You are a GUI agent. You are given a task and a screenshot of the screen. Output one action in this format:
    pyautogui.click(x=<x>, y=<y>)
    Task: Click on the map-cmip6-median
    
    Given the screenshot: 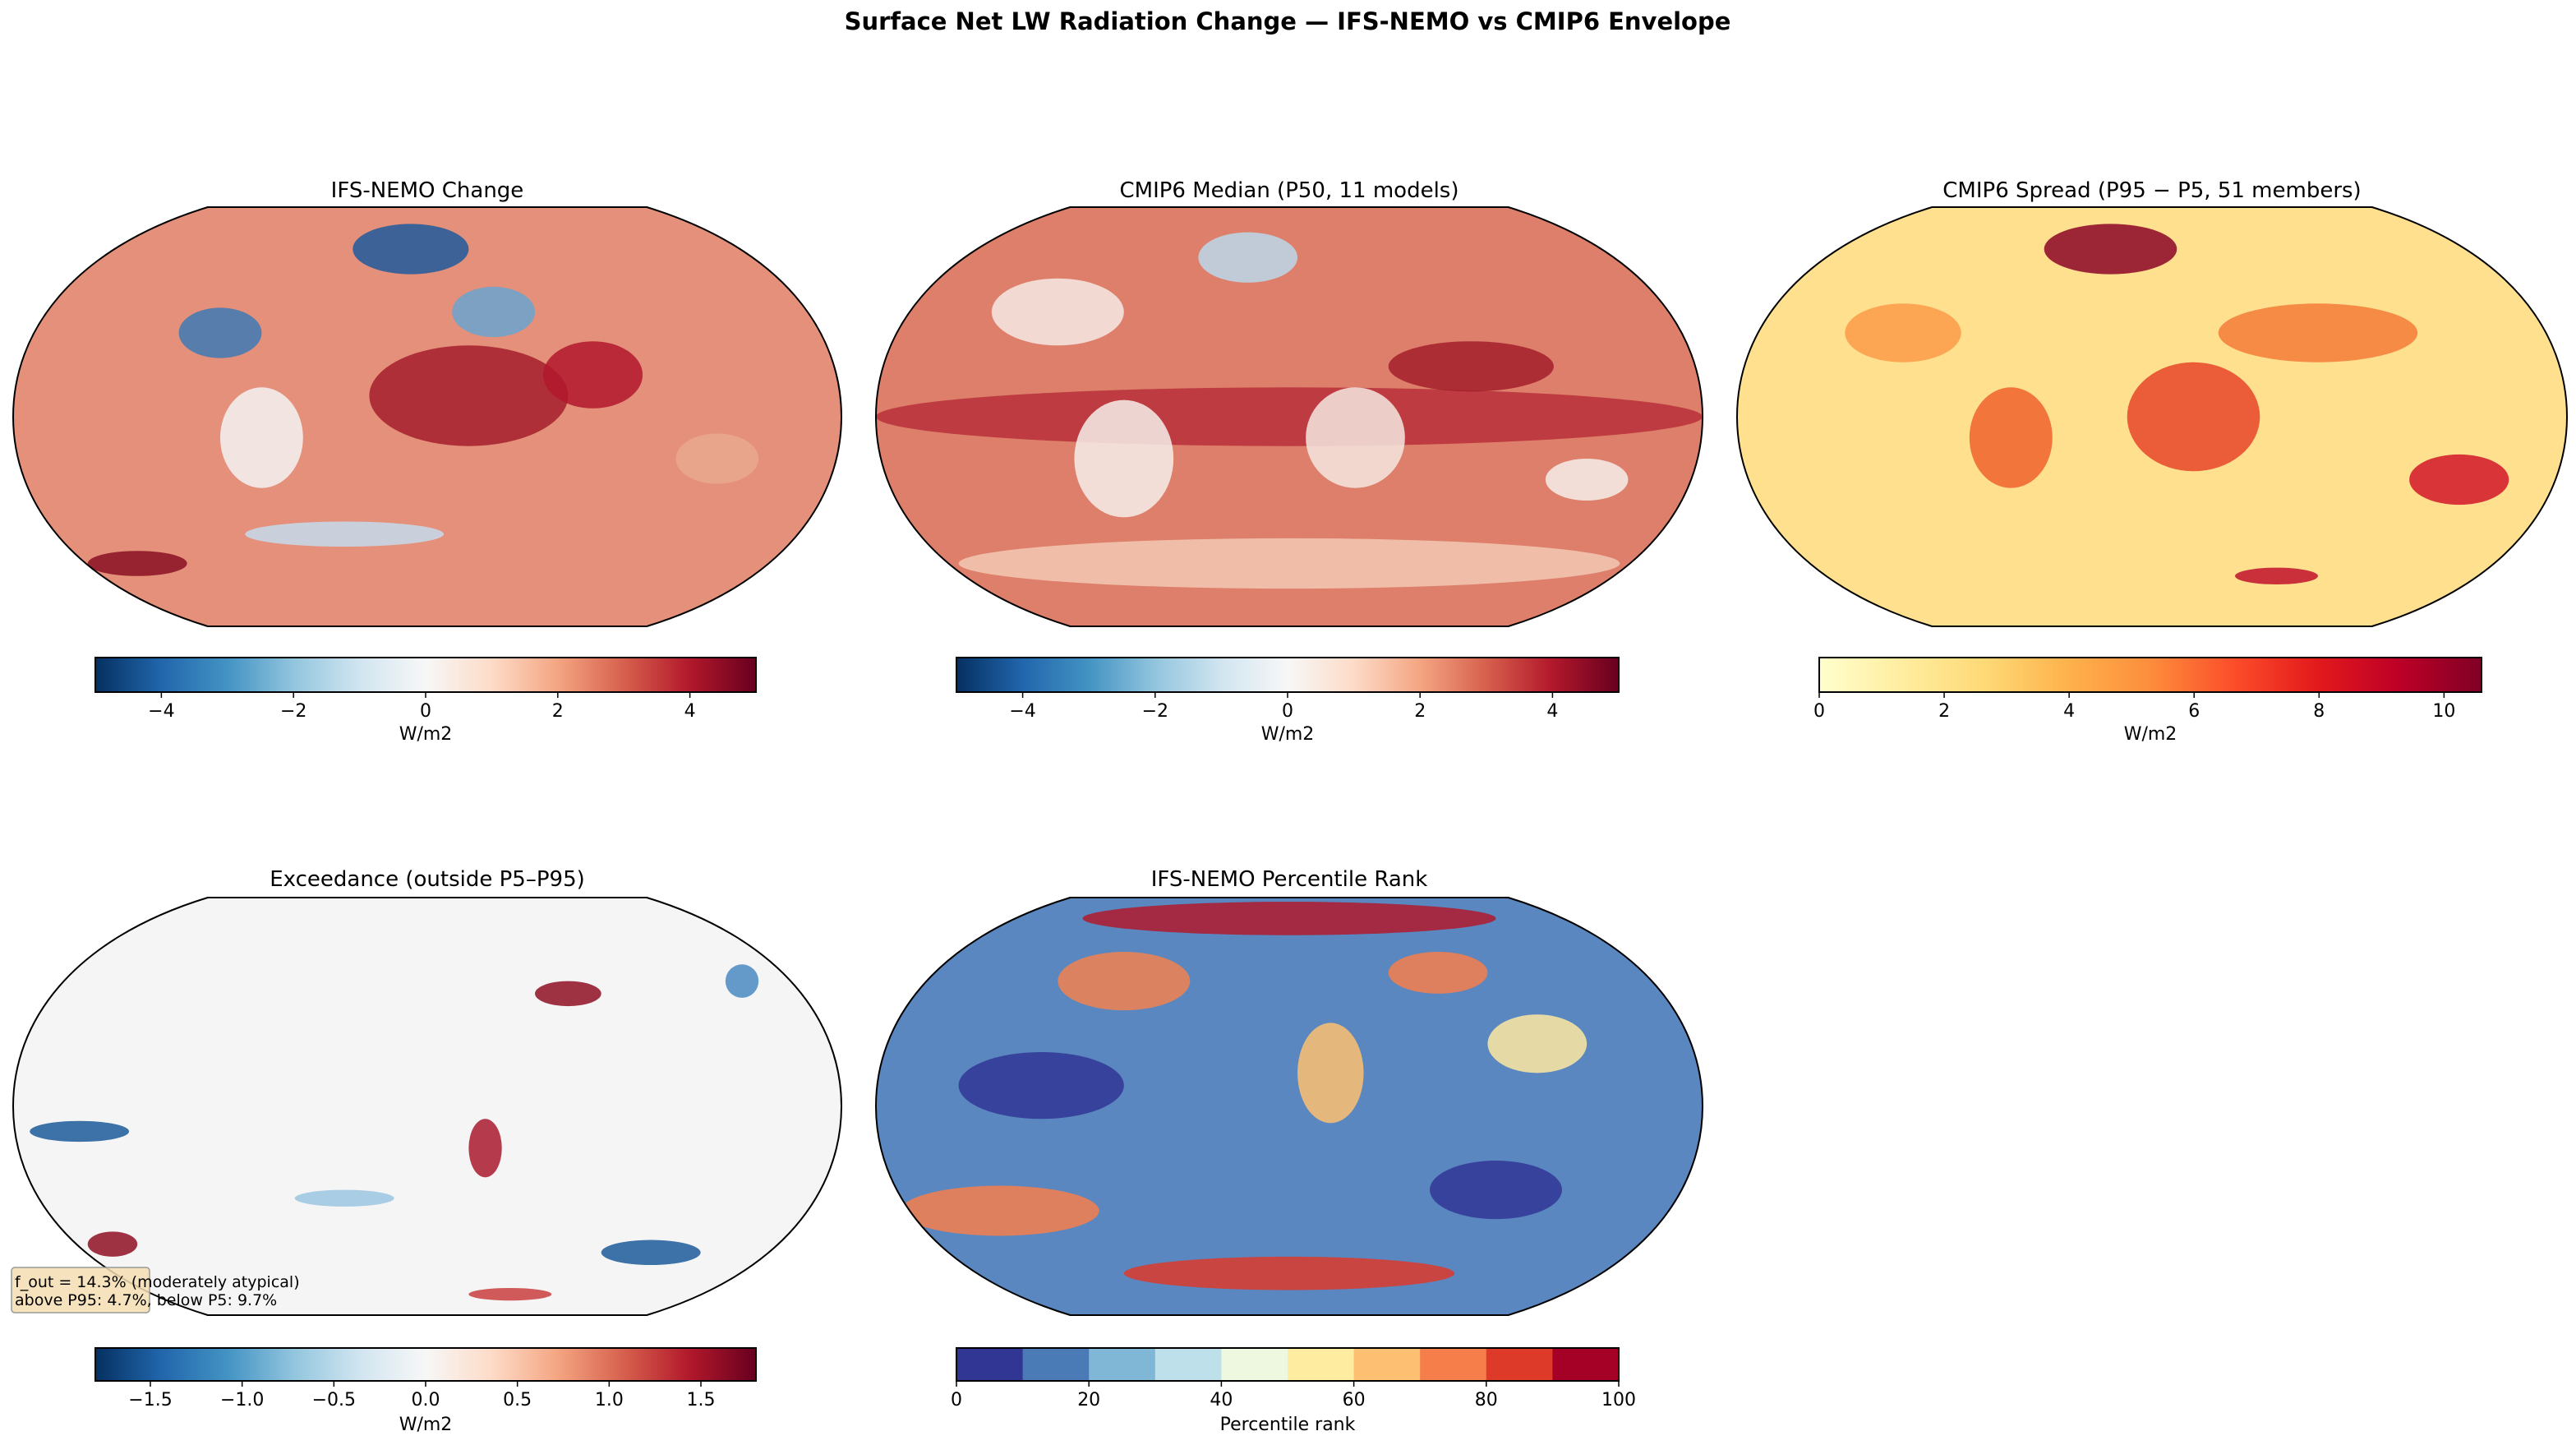 What is the action you would take?
    pyautogui.click(x=1289, y=416)
    